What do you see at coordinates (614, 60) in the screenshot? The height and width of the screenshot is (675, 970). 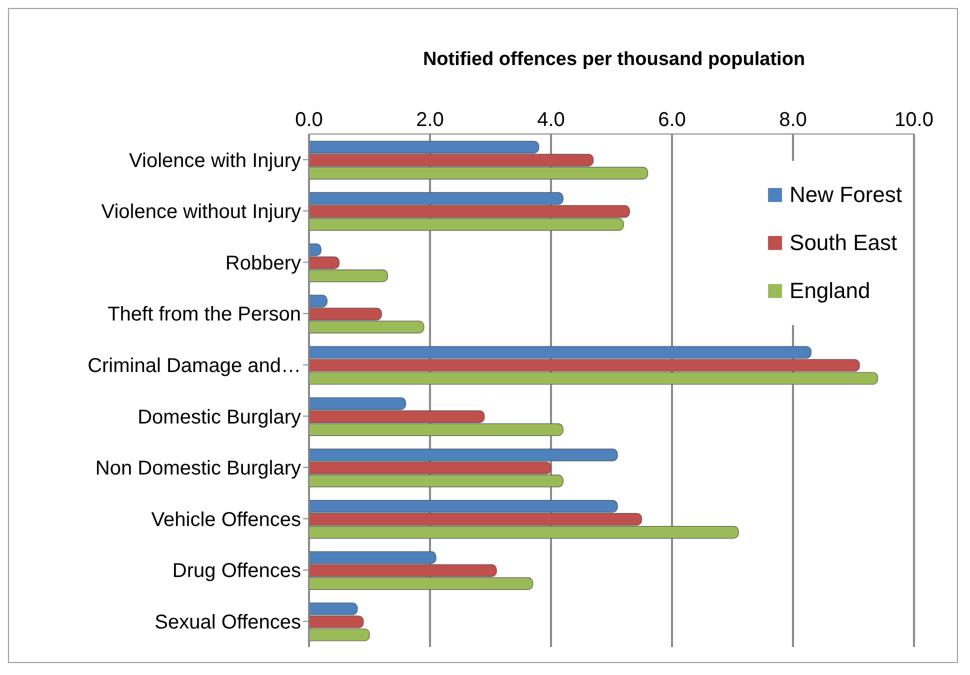 I see `x-axis-title: Notified offences per thousand population` at bounding box center [614, 60].